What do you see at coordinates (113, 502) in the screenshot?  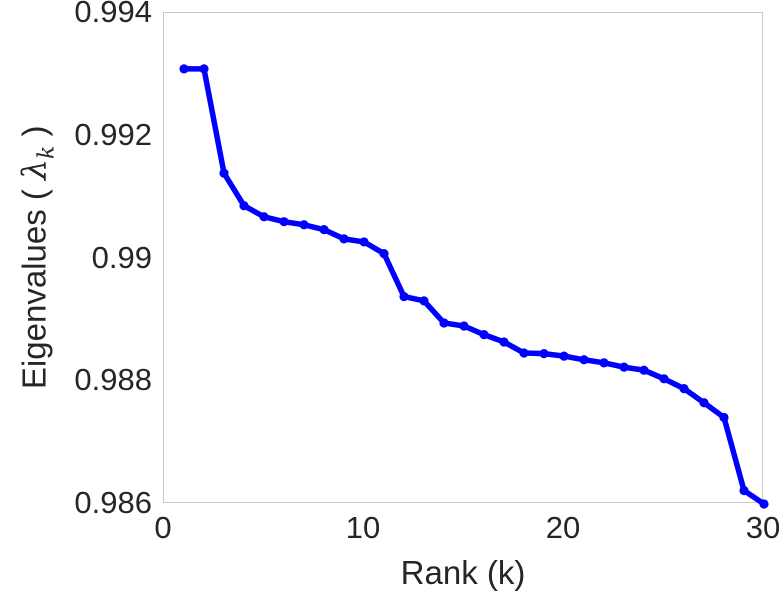 I see `y-tick-label: 0.986` at bounding box center [113, 502].